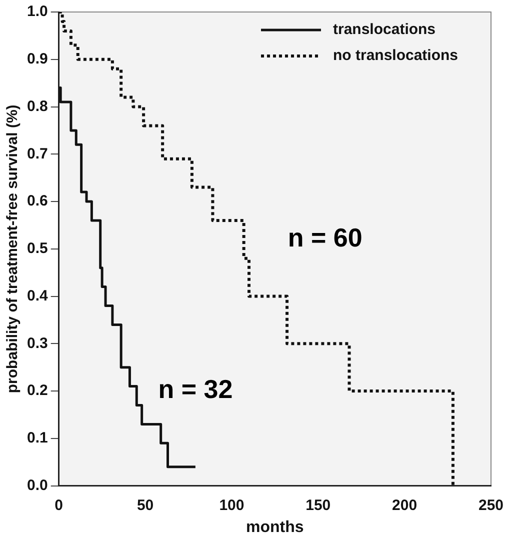 This screenshot has height=539, width=509. What do you see at coordinates (37, 201) in the screenshot?
I see `y-tick-label: 0.6` at bounding box center [37, 201].